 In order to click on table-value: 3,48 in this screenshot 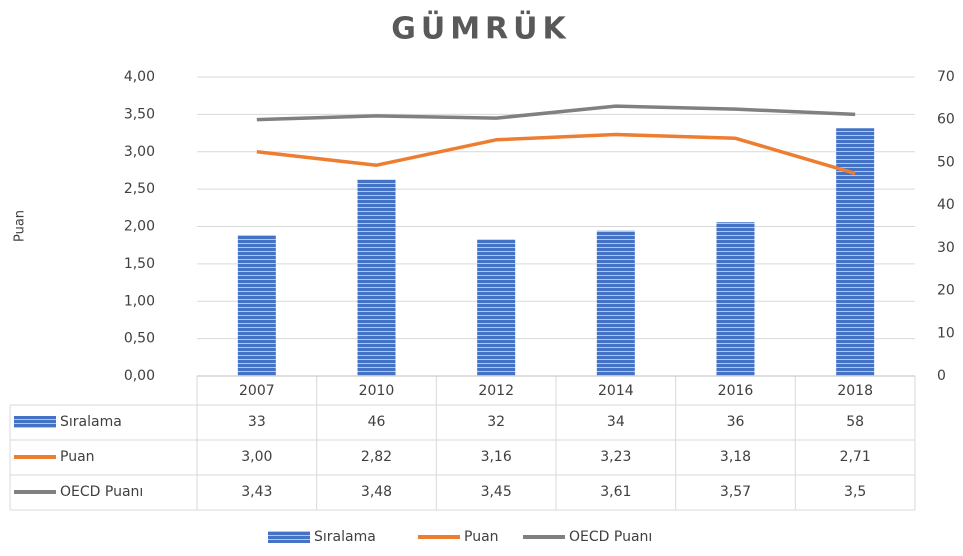, I will do `click(376, 492)`.